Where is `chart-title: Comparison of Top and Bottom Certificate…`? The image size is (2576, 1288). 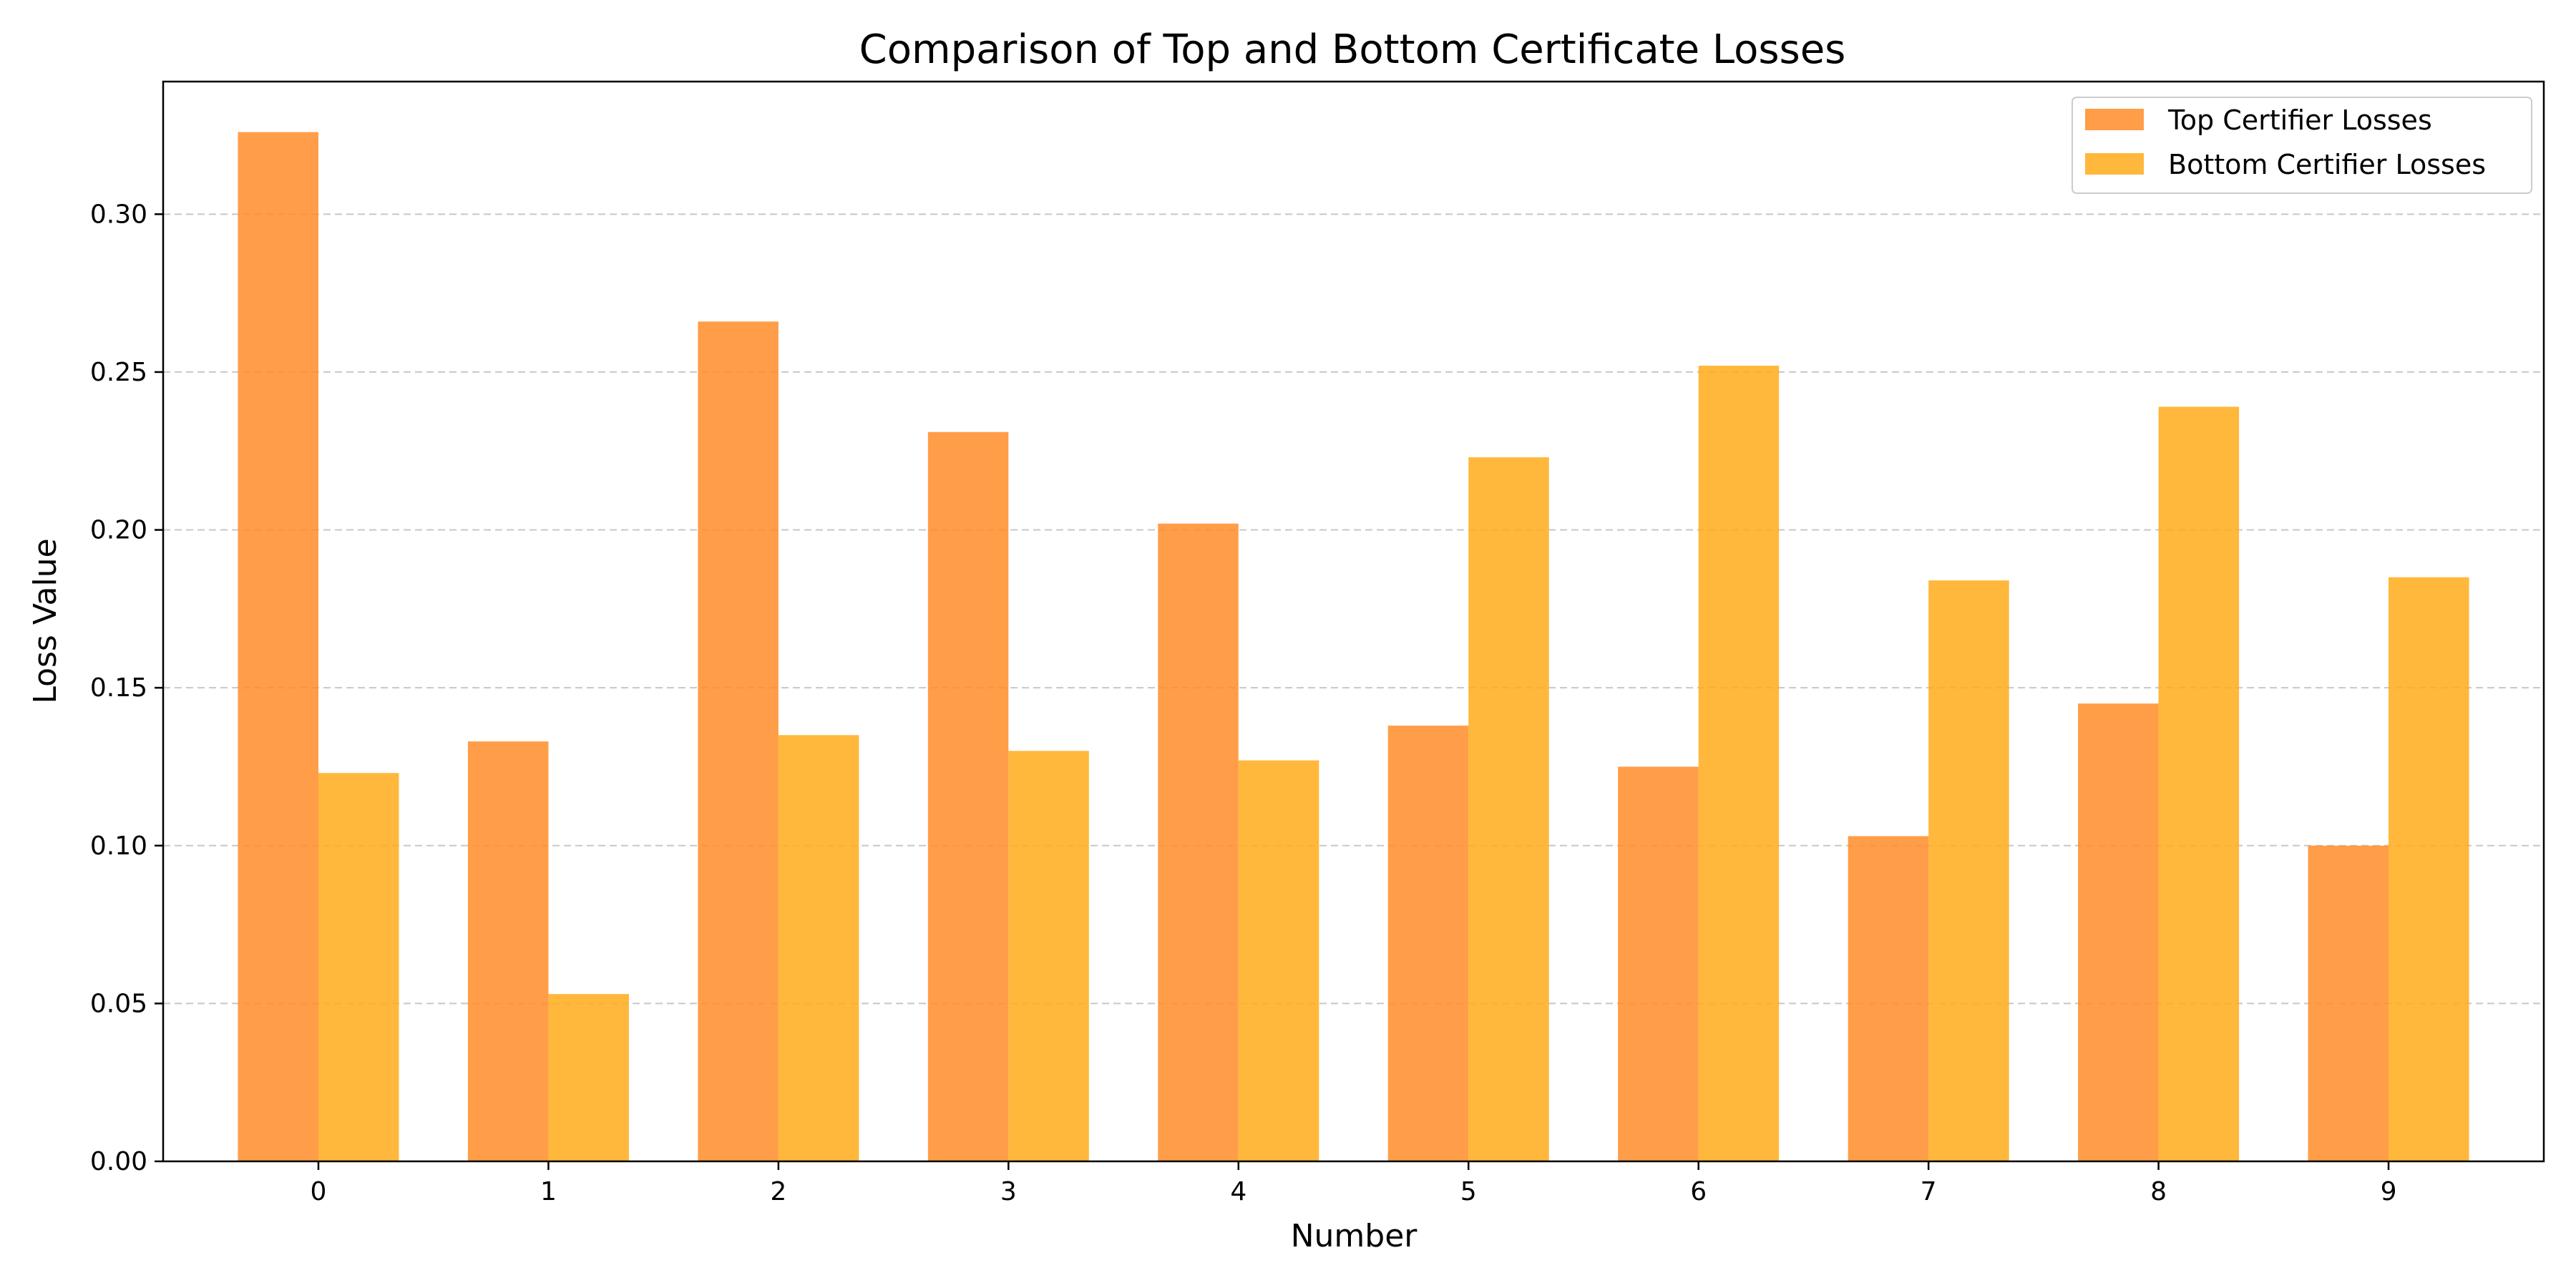 chart-title: Comparison of Top and Bottom Certificate… is located at coordinates (1352, 49).